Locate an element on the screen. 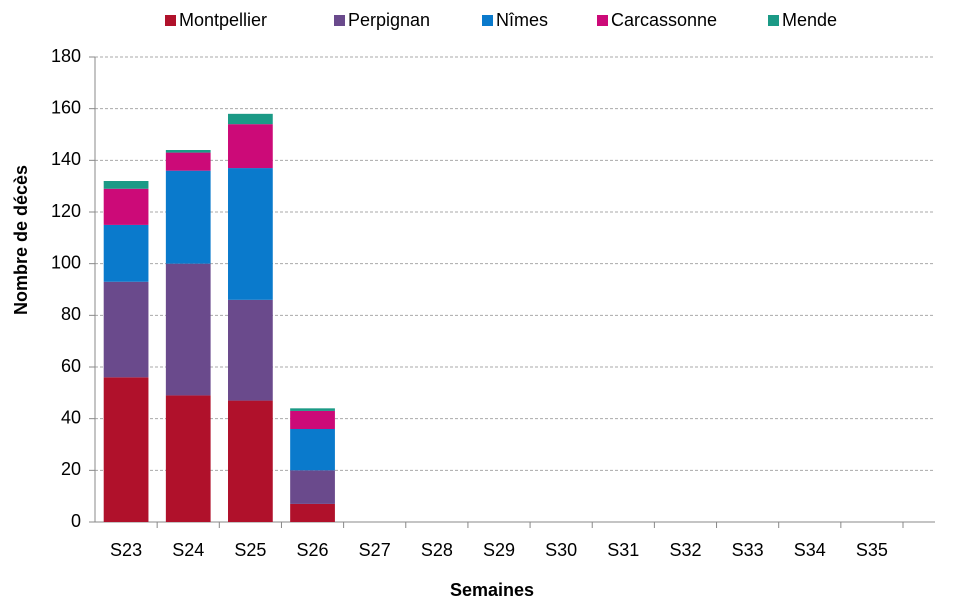 Image resolution: width=956 pixels, height=607 pixels. y-tick-label: 100 is located at coordinates (66, 262).